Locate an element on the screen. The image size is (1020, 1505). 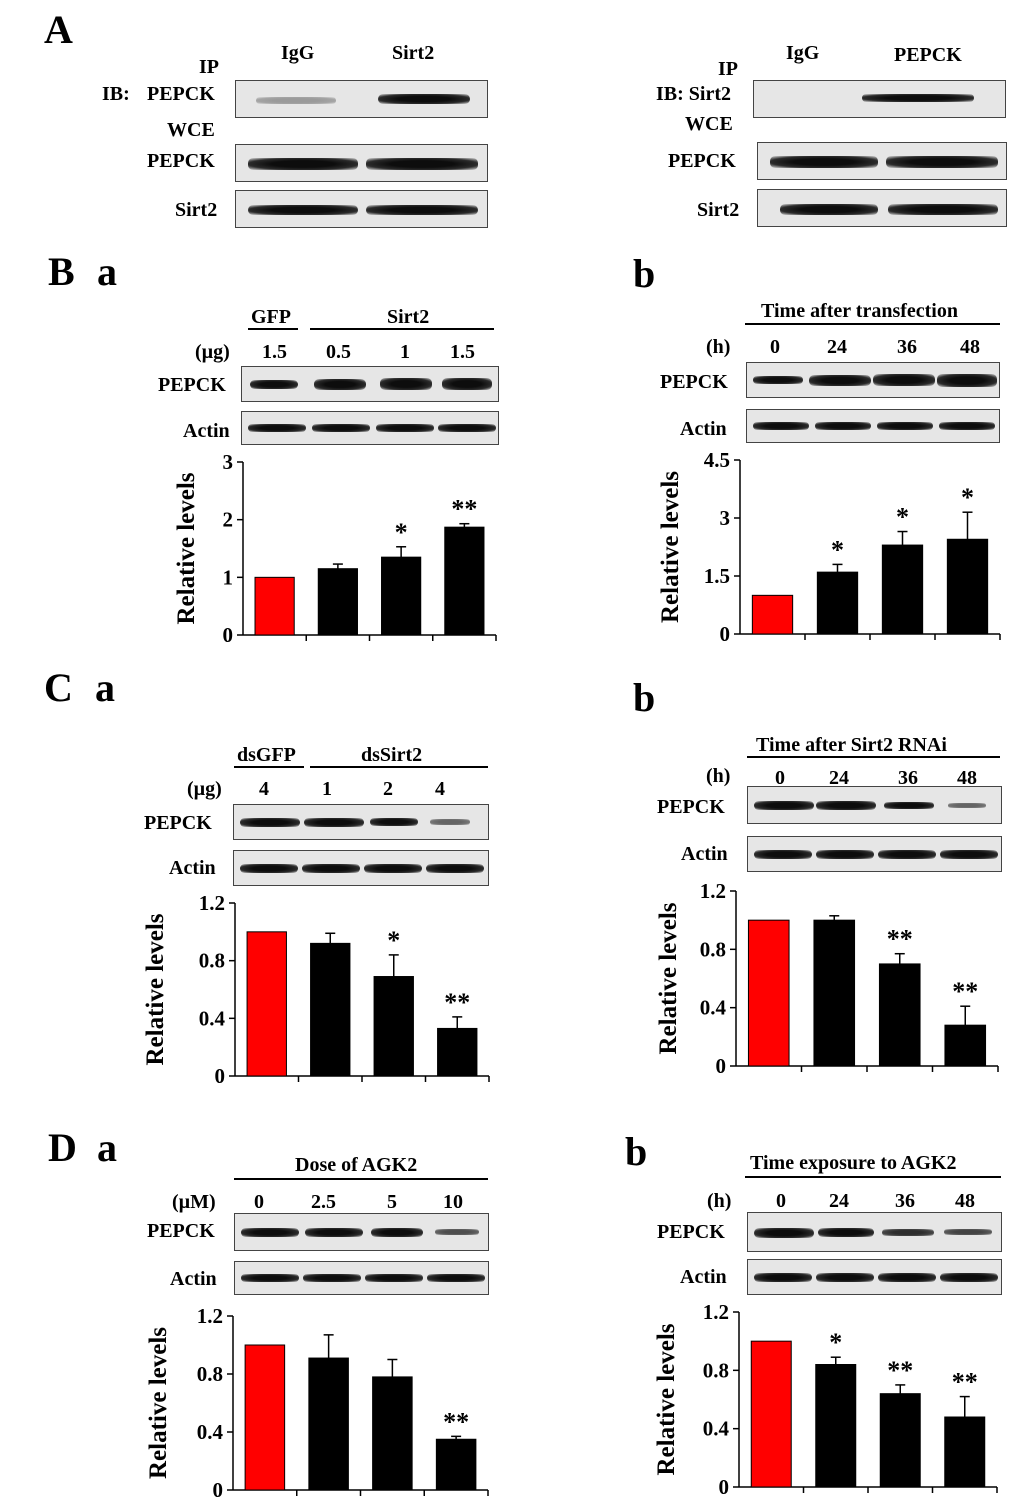
cb-unit: (h) is located at coordinates (718, 776).